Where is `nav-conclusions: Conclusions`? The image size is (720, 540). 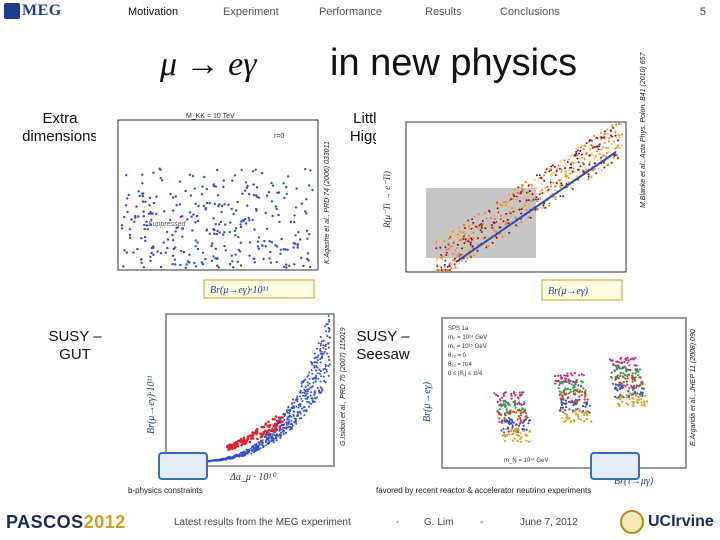
nav-conclusions: Conclusions is located at coordinates (530, 12).